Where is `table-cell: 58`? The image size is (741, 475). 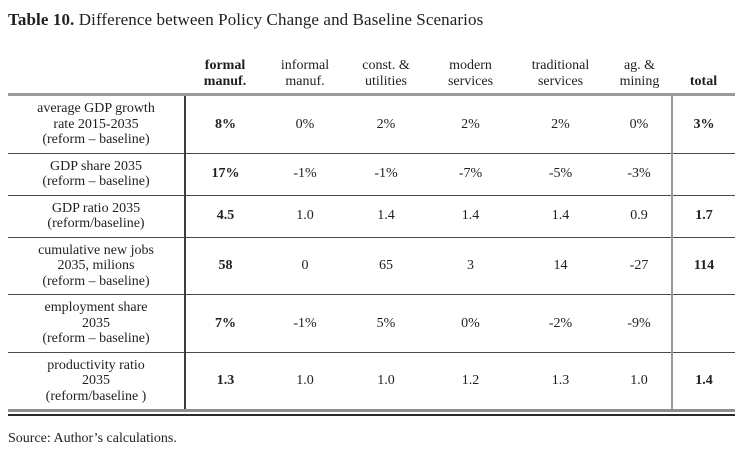
table-cell: 58 is located at coordinates (225, 265).